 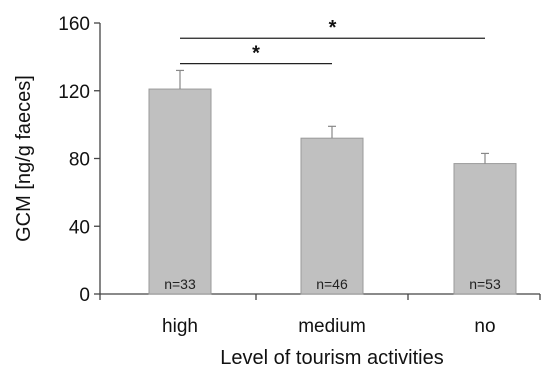 What do you see at coordinates (332, 284) in the screenshot?
I see `sample-size-label: n=46` at bounding box center [332, 284].